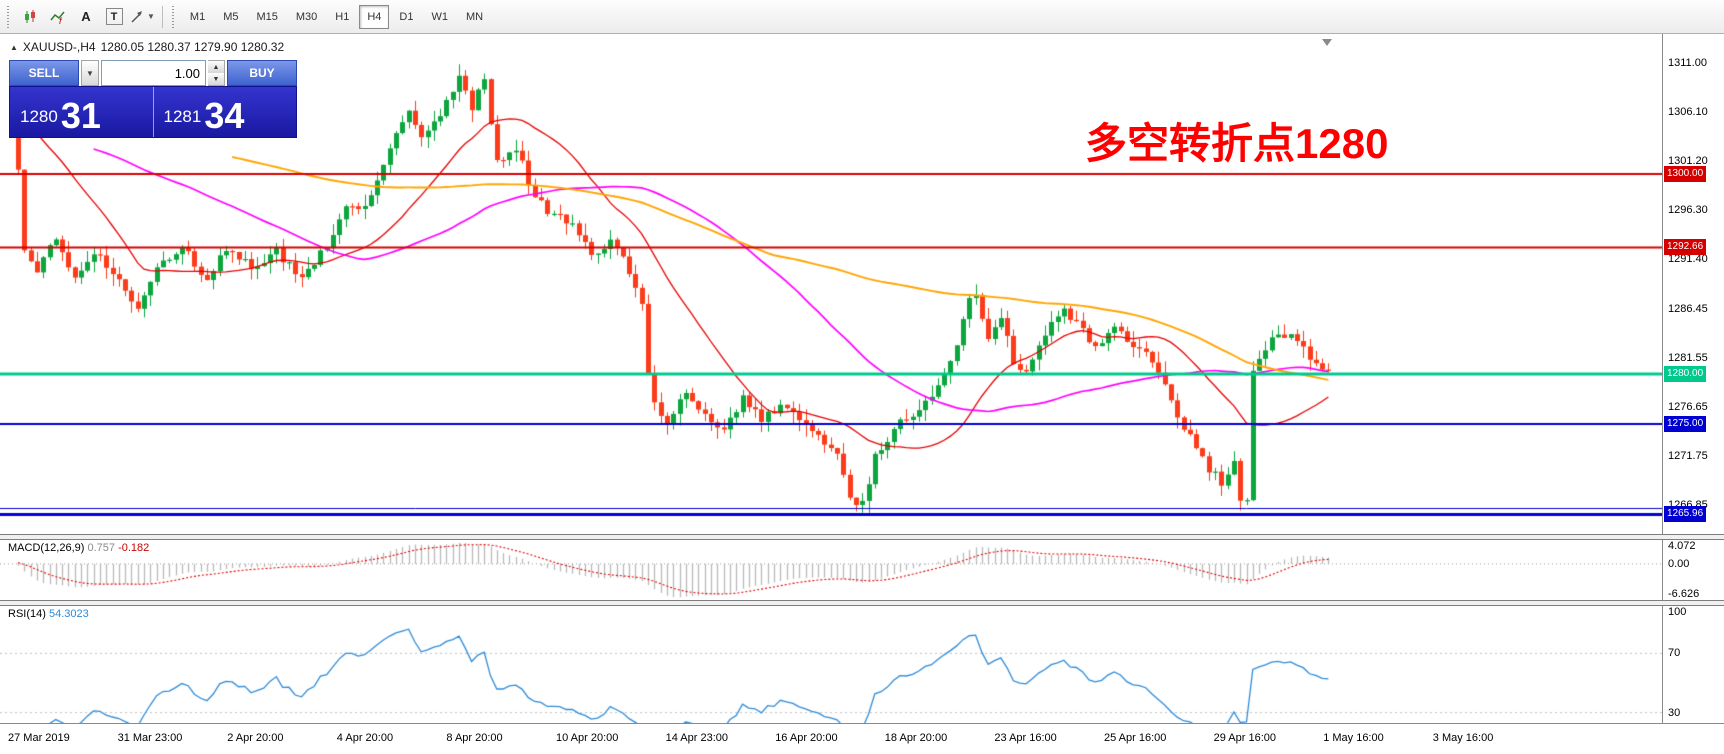  What do you see at coordinates (1688, 357) in the screenshot?
I see `price-scale-label: 1281.55` at bounding box center [1688, 357].